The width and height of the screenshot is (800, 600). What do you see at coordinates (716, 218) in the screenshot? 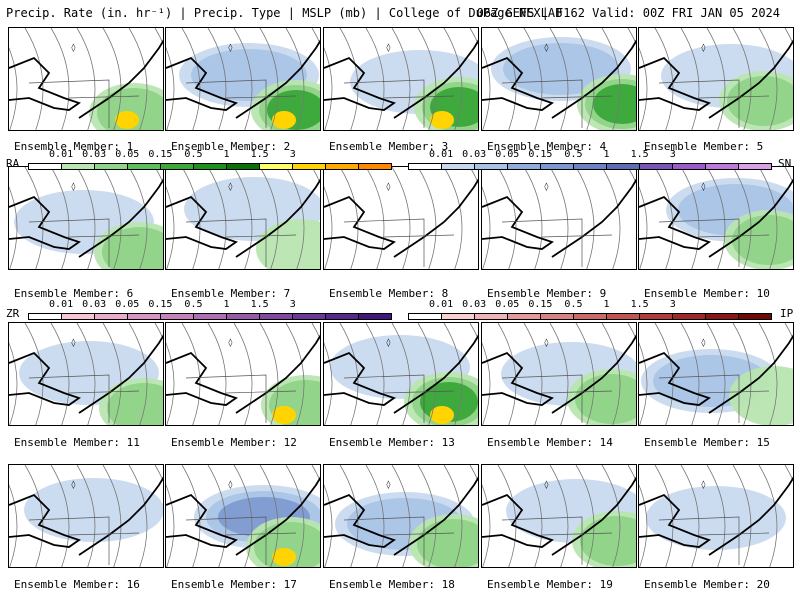
I see `ensemble-member-10-map: ◊` at bounding box center [716, 218].